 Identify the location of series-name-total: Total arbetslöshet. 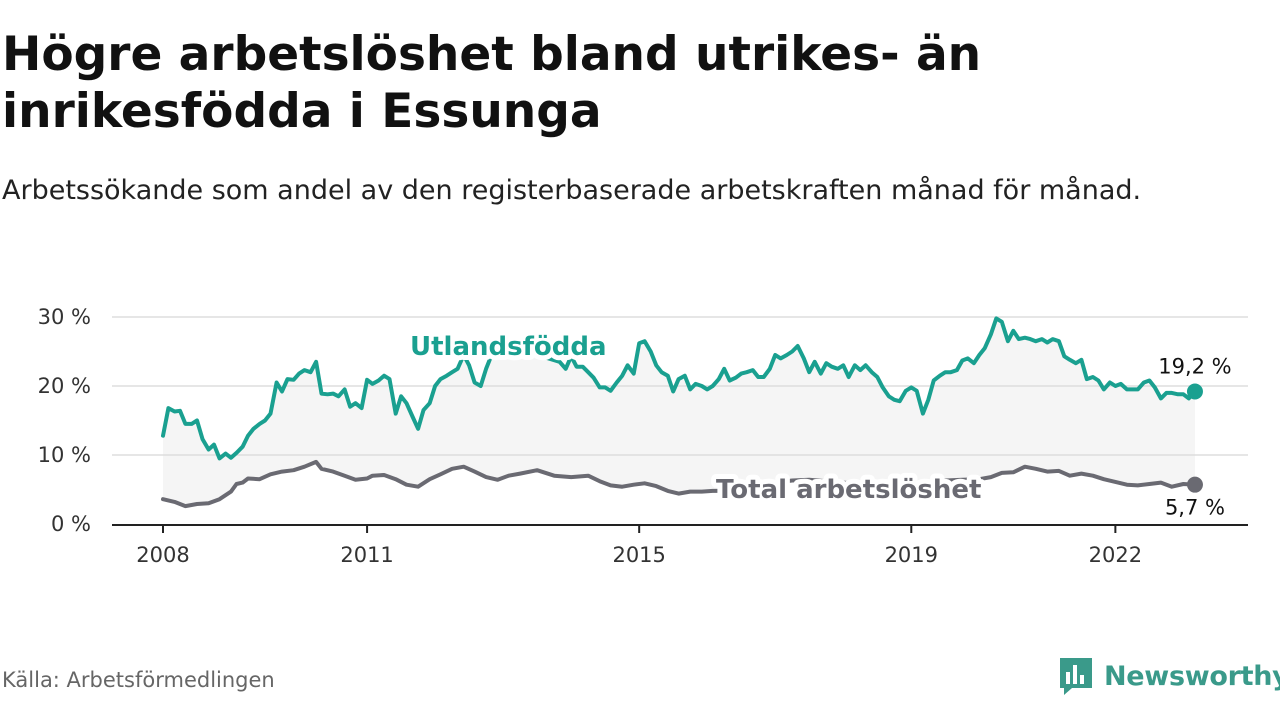
(848, 490).